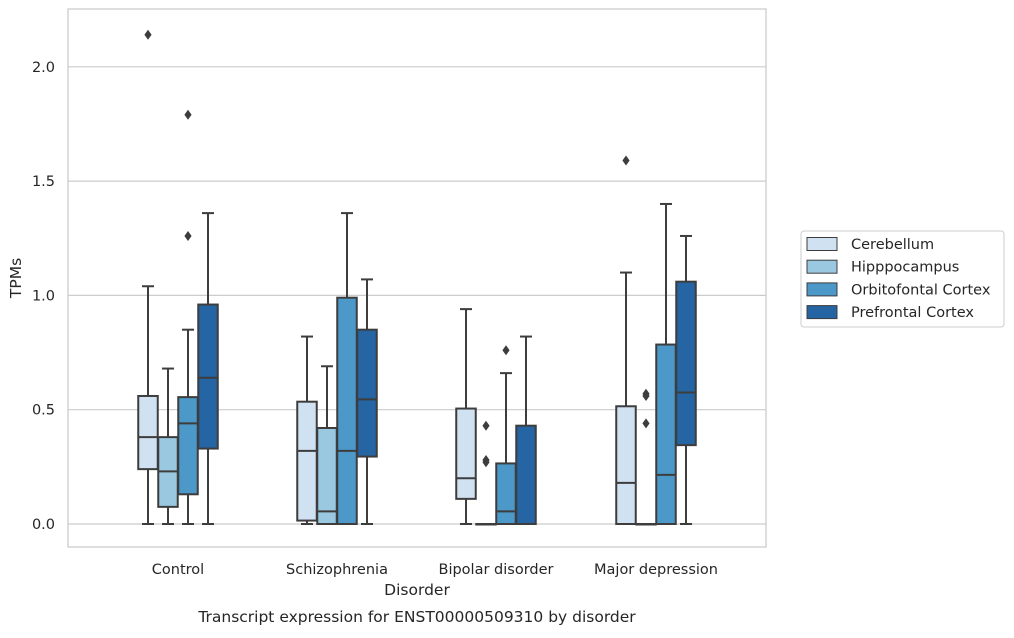 The width and height of the screenshot is (1014, 638). What do you see at coordinates (16, 278) in the screenshot?
I see `y-axis-label: TPMs` at bounding box center [16, 278].